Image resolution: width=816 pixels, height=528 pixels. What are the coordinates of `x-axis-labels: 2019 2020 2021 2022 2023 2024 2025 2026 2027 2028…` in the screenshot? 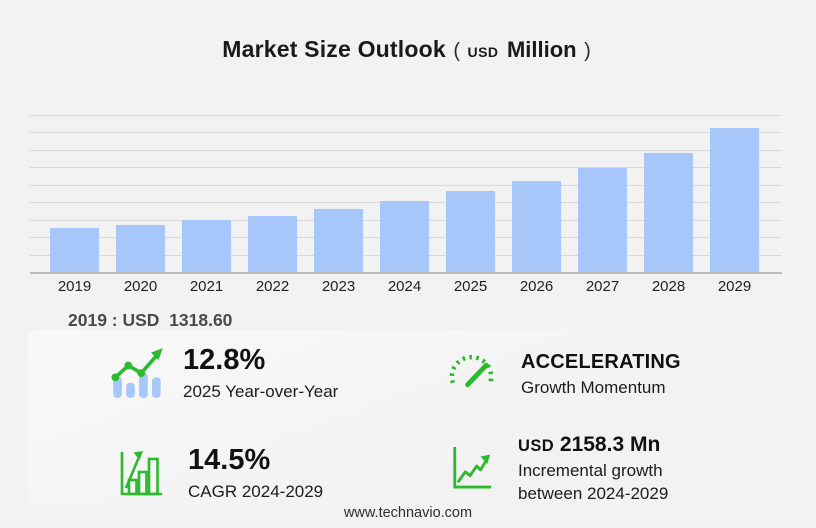 It's located at (406, 287).